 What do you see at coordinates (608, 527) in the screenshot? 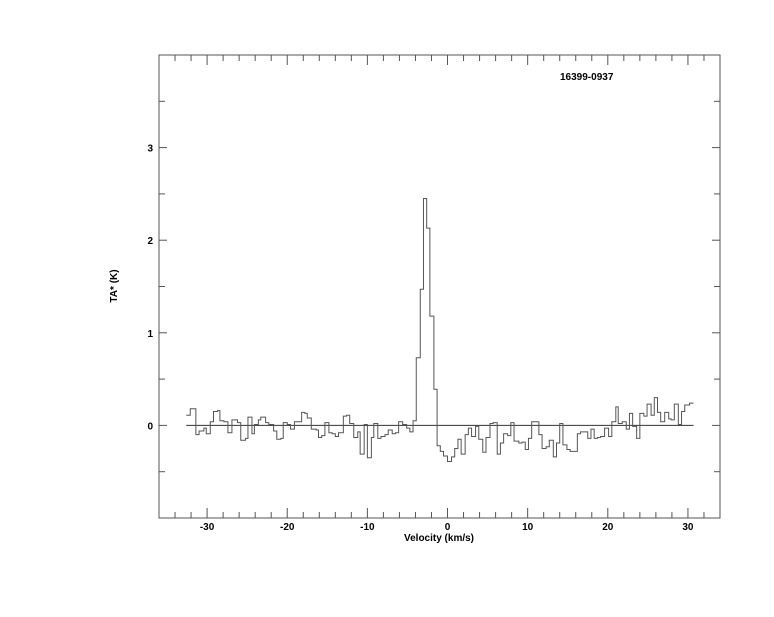
I see `x-tick-label: 20` at bounding box center [608, 527].